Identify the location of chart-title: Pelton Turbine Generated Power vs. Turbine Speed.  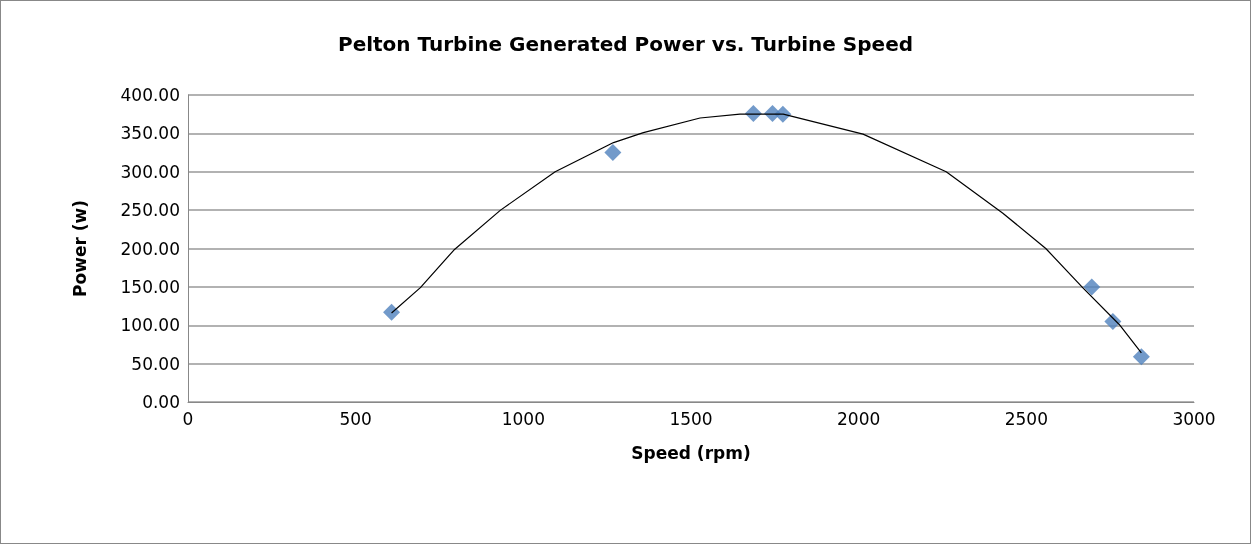
(625, 44).